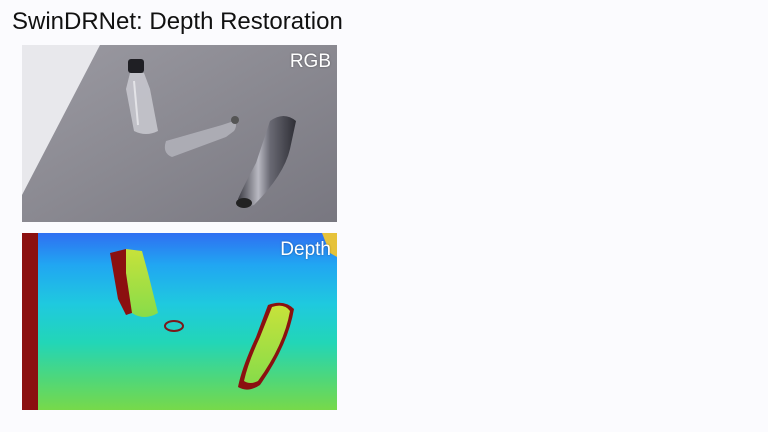 The width and height of the screenshot is (768, 432). Describe the element at coordinates (30, 321) in the screenshot. I see `invalid-depth-region` at that location.